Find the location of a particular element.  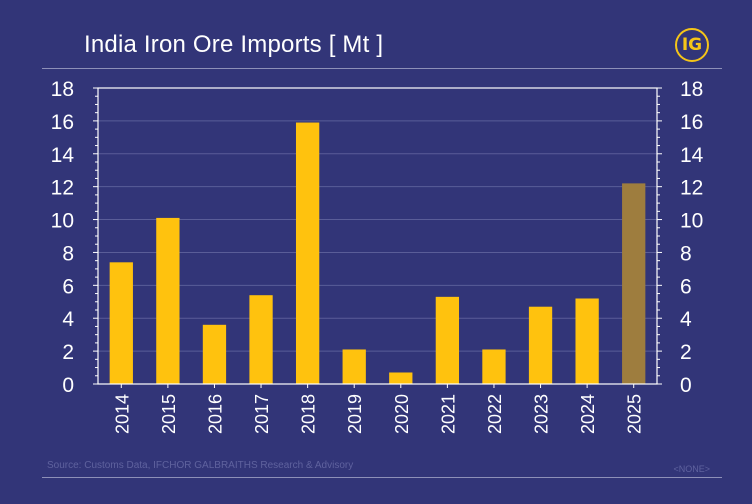

x-tick-label: 2025 is located at coordinates (635, 414).